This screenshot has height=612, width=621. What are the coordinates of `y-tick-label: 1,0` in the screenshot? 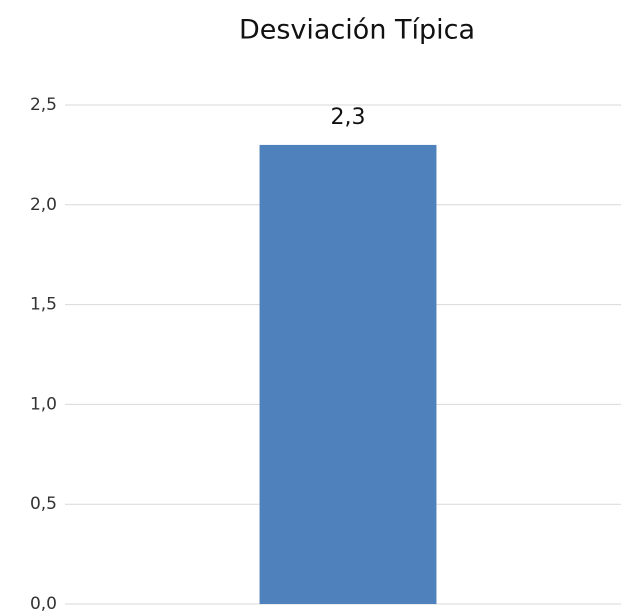 It's located at (43, 404).